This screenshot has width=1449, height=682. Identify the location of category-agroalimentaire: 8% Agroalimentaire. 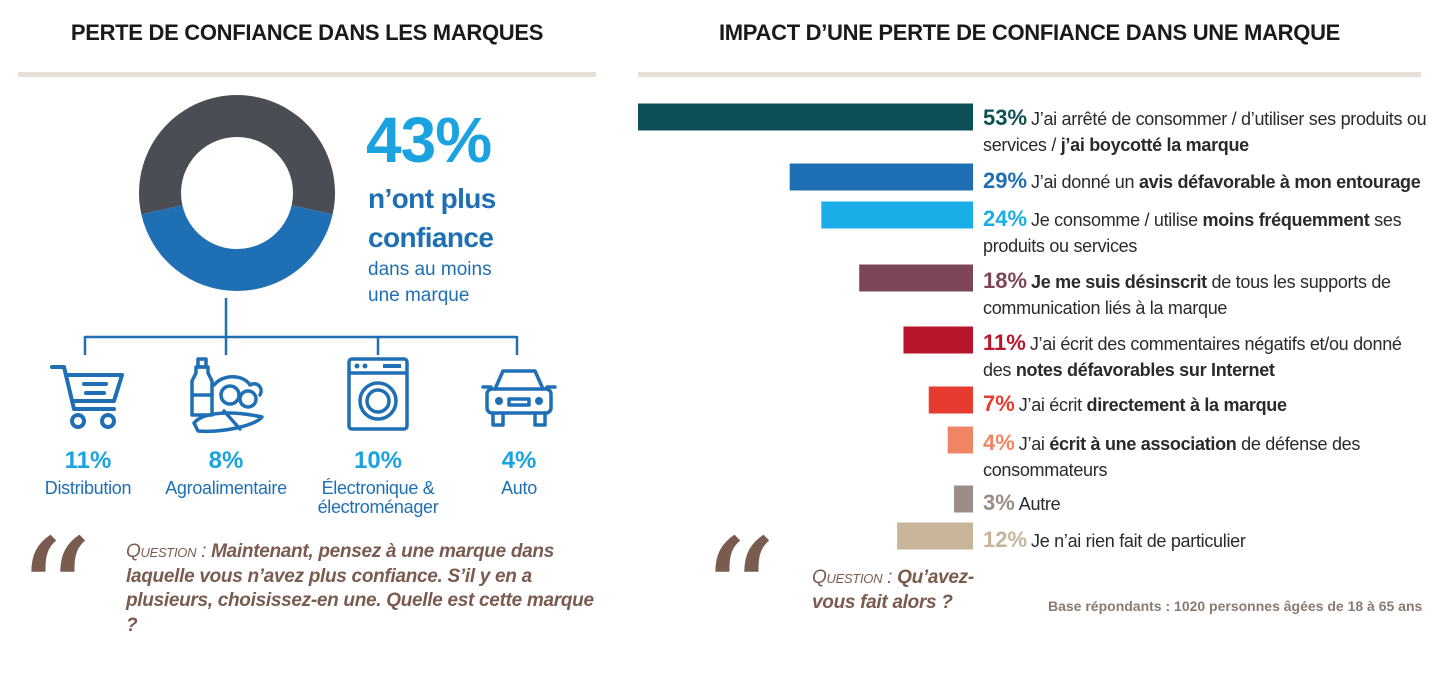
(226, 426).